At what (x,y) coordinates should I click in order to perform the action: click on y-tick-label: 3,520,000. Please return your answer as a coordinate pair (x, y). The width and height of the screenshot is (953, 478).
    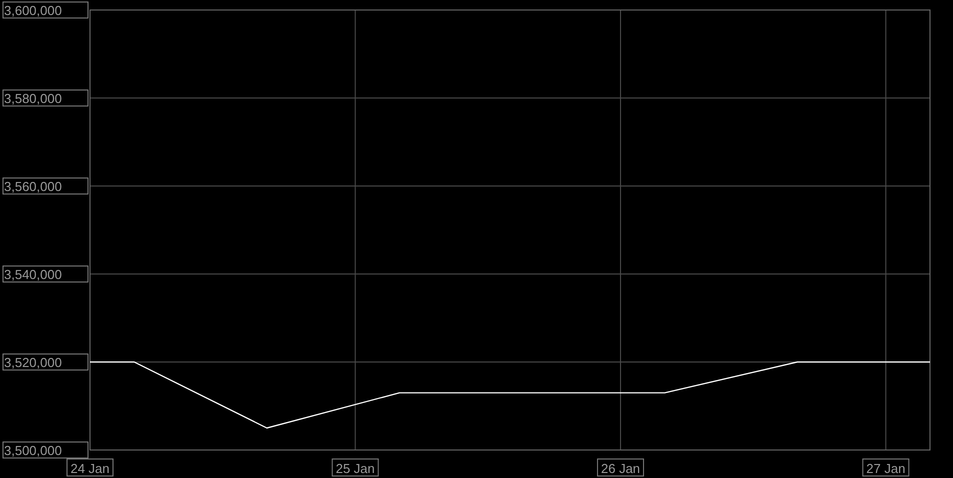
    Looking at the image, I should click on (33, 362).